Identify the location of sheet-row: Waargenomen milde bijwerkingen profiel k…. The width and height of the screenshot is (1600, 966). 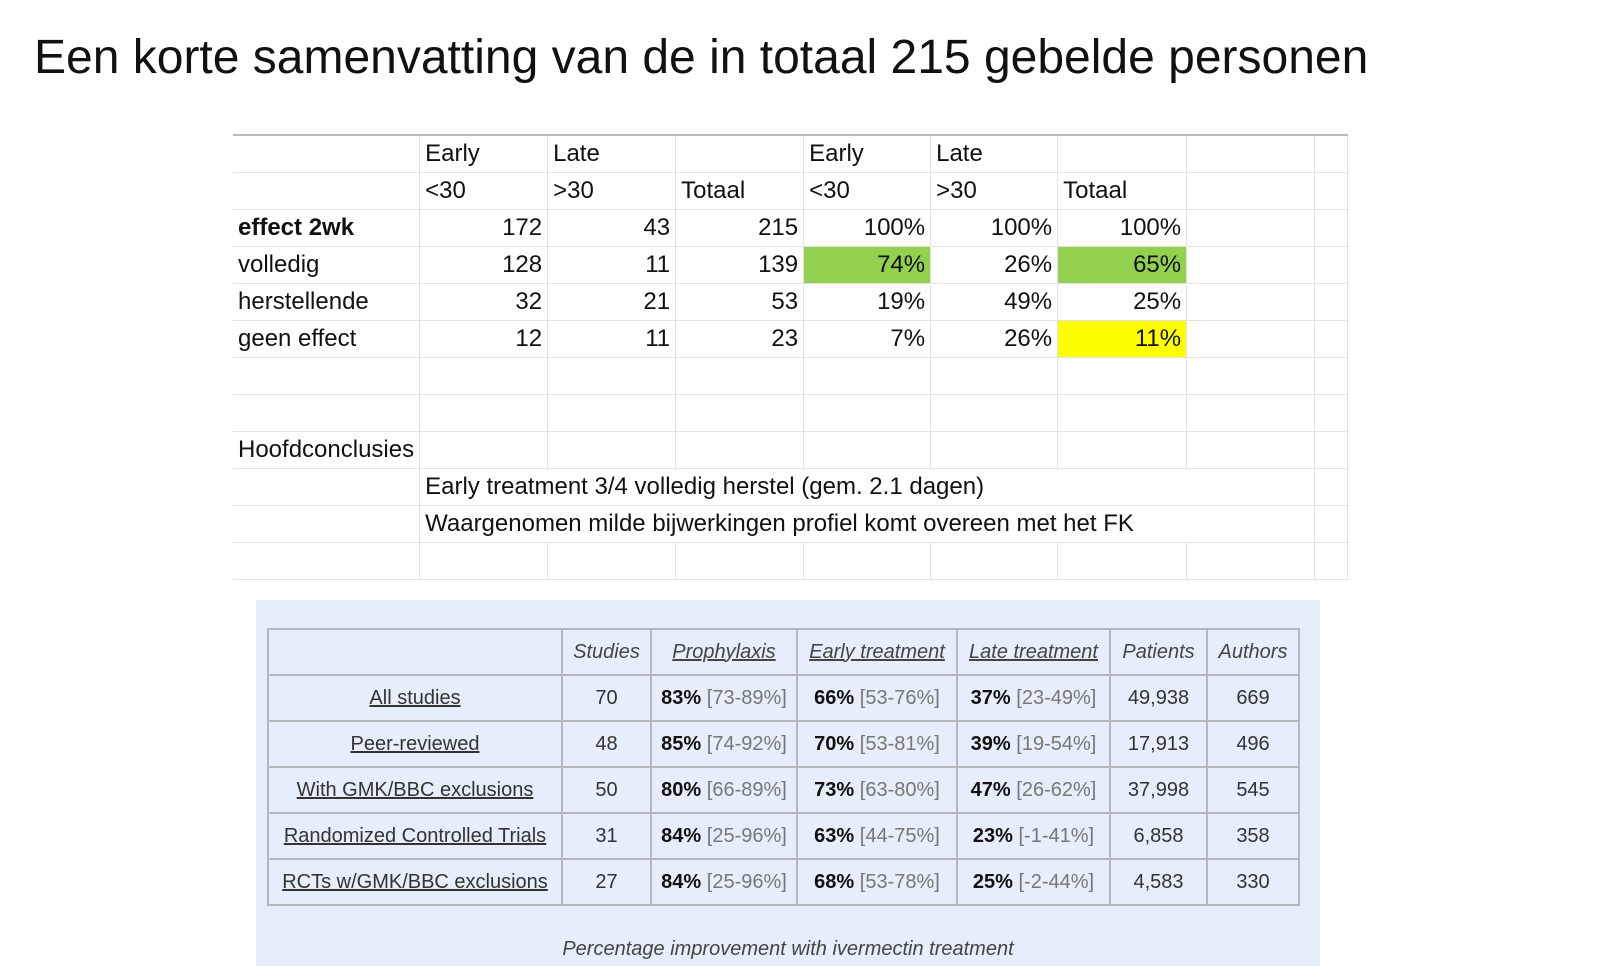
(791, 523).